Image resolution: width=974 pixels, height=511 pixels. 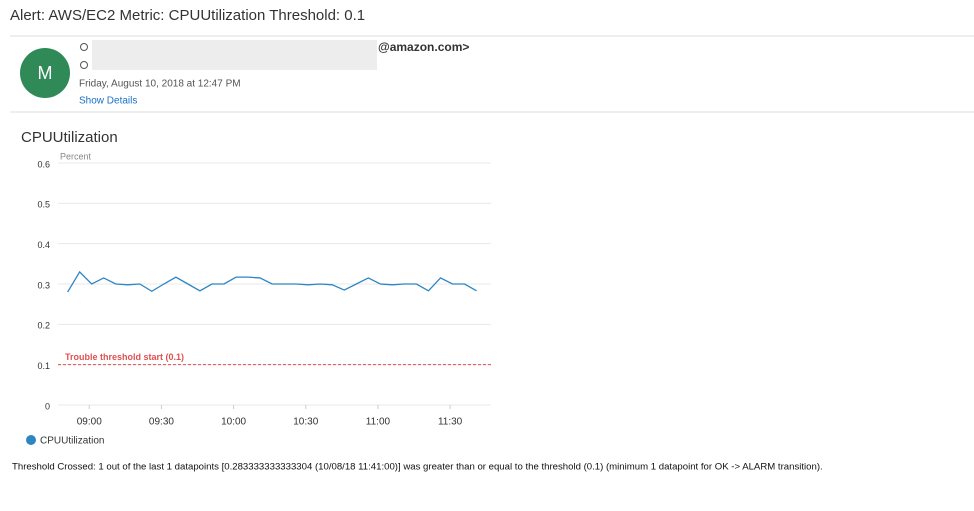 I want to click on y-tick-label: 0.3, so click(x=43, y=285).